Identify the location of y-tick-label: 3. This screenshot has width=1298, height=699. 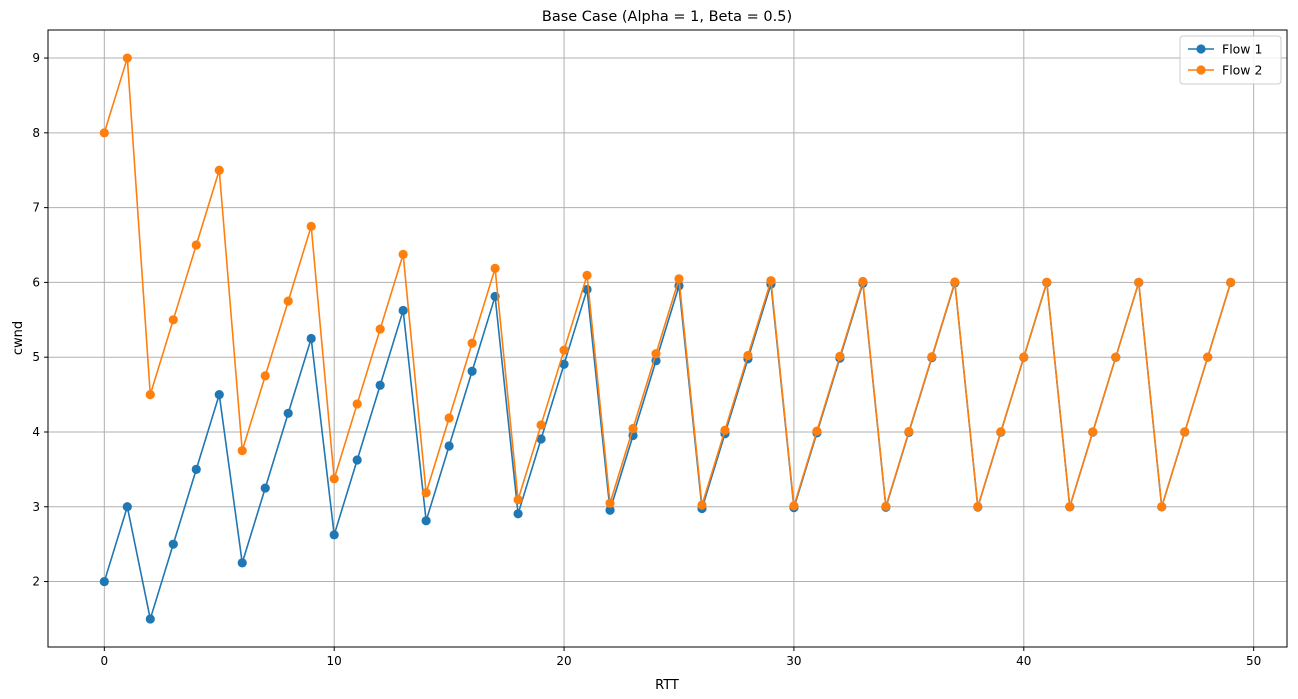
(36, 507).